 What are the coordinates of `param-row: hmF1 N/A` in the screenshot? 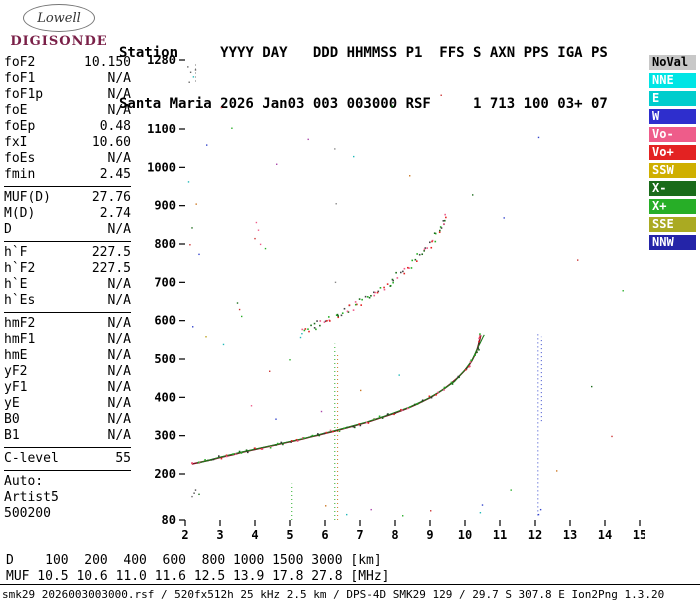 It's located at (67, 340).